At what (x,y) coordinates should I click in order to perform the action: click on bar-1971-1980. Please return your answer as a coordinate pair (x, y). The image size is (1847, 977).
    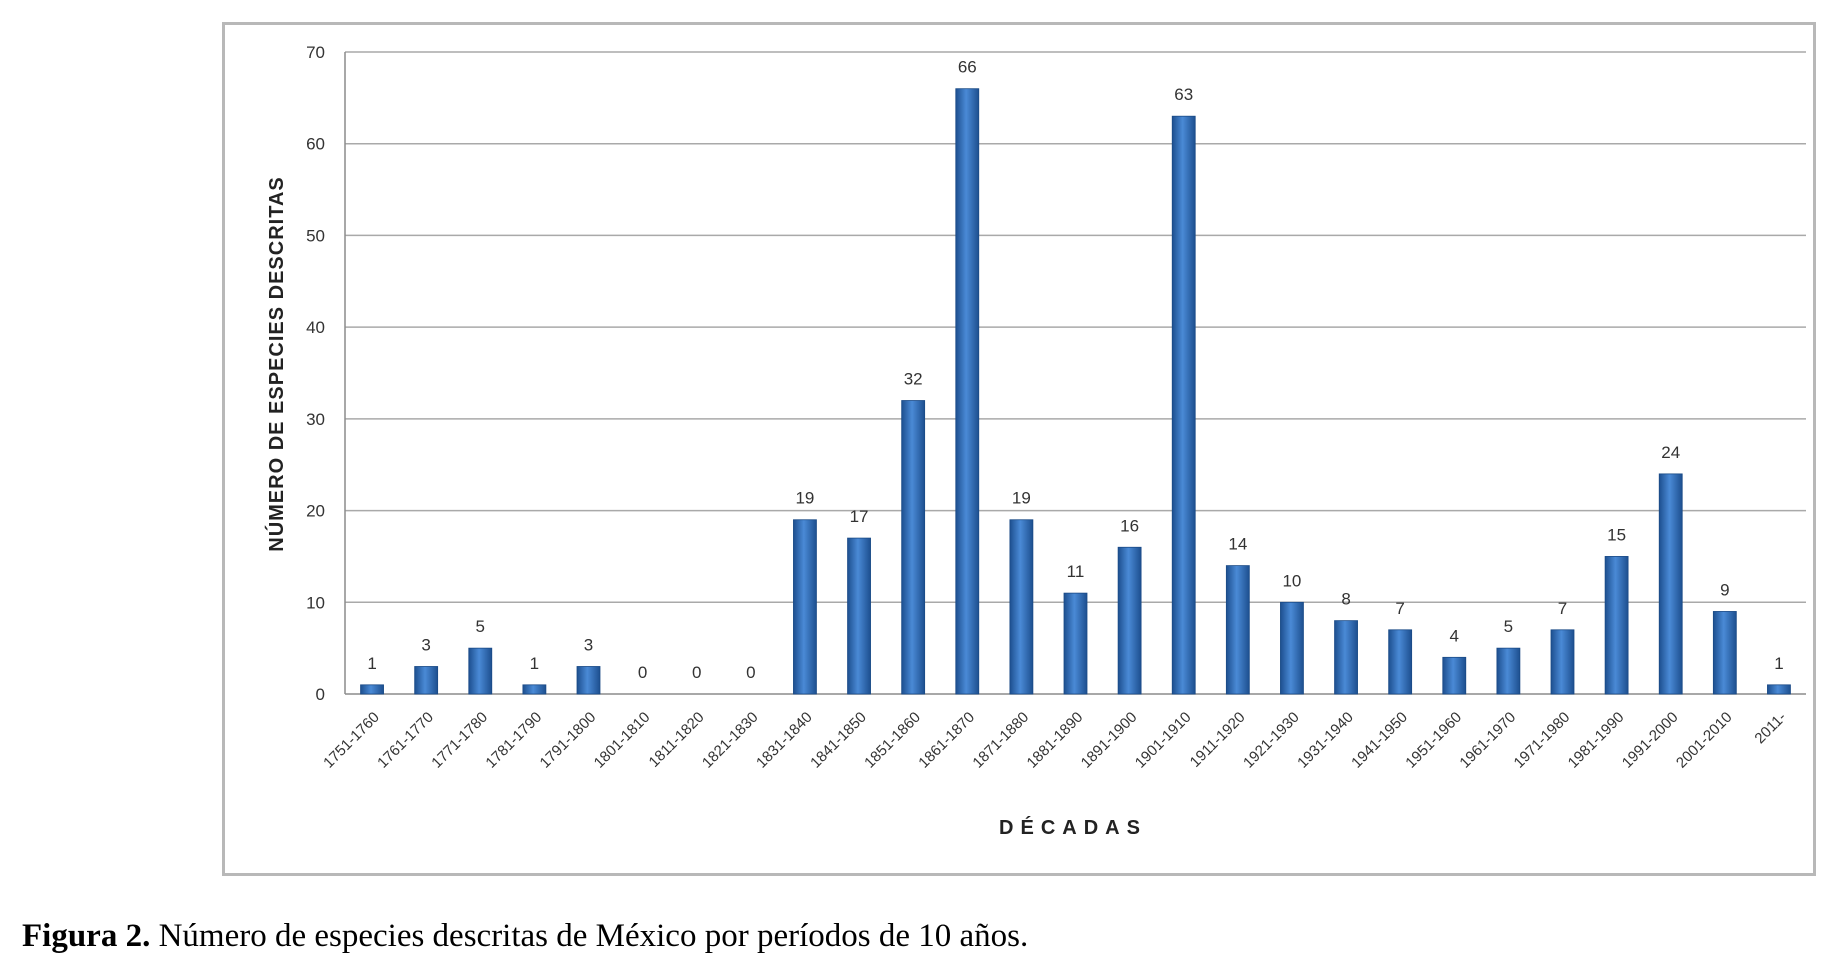
    Looking at the image, I should click on (1562, 662).